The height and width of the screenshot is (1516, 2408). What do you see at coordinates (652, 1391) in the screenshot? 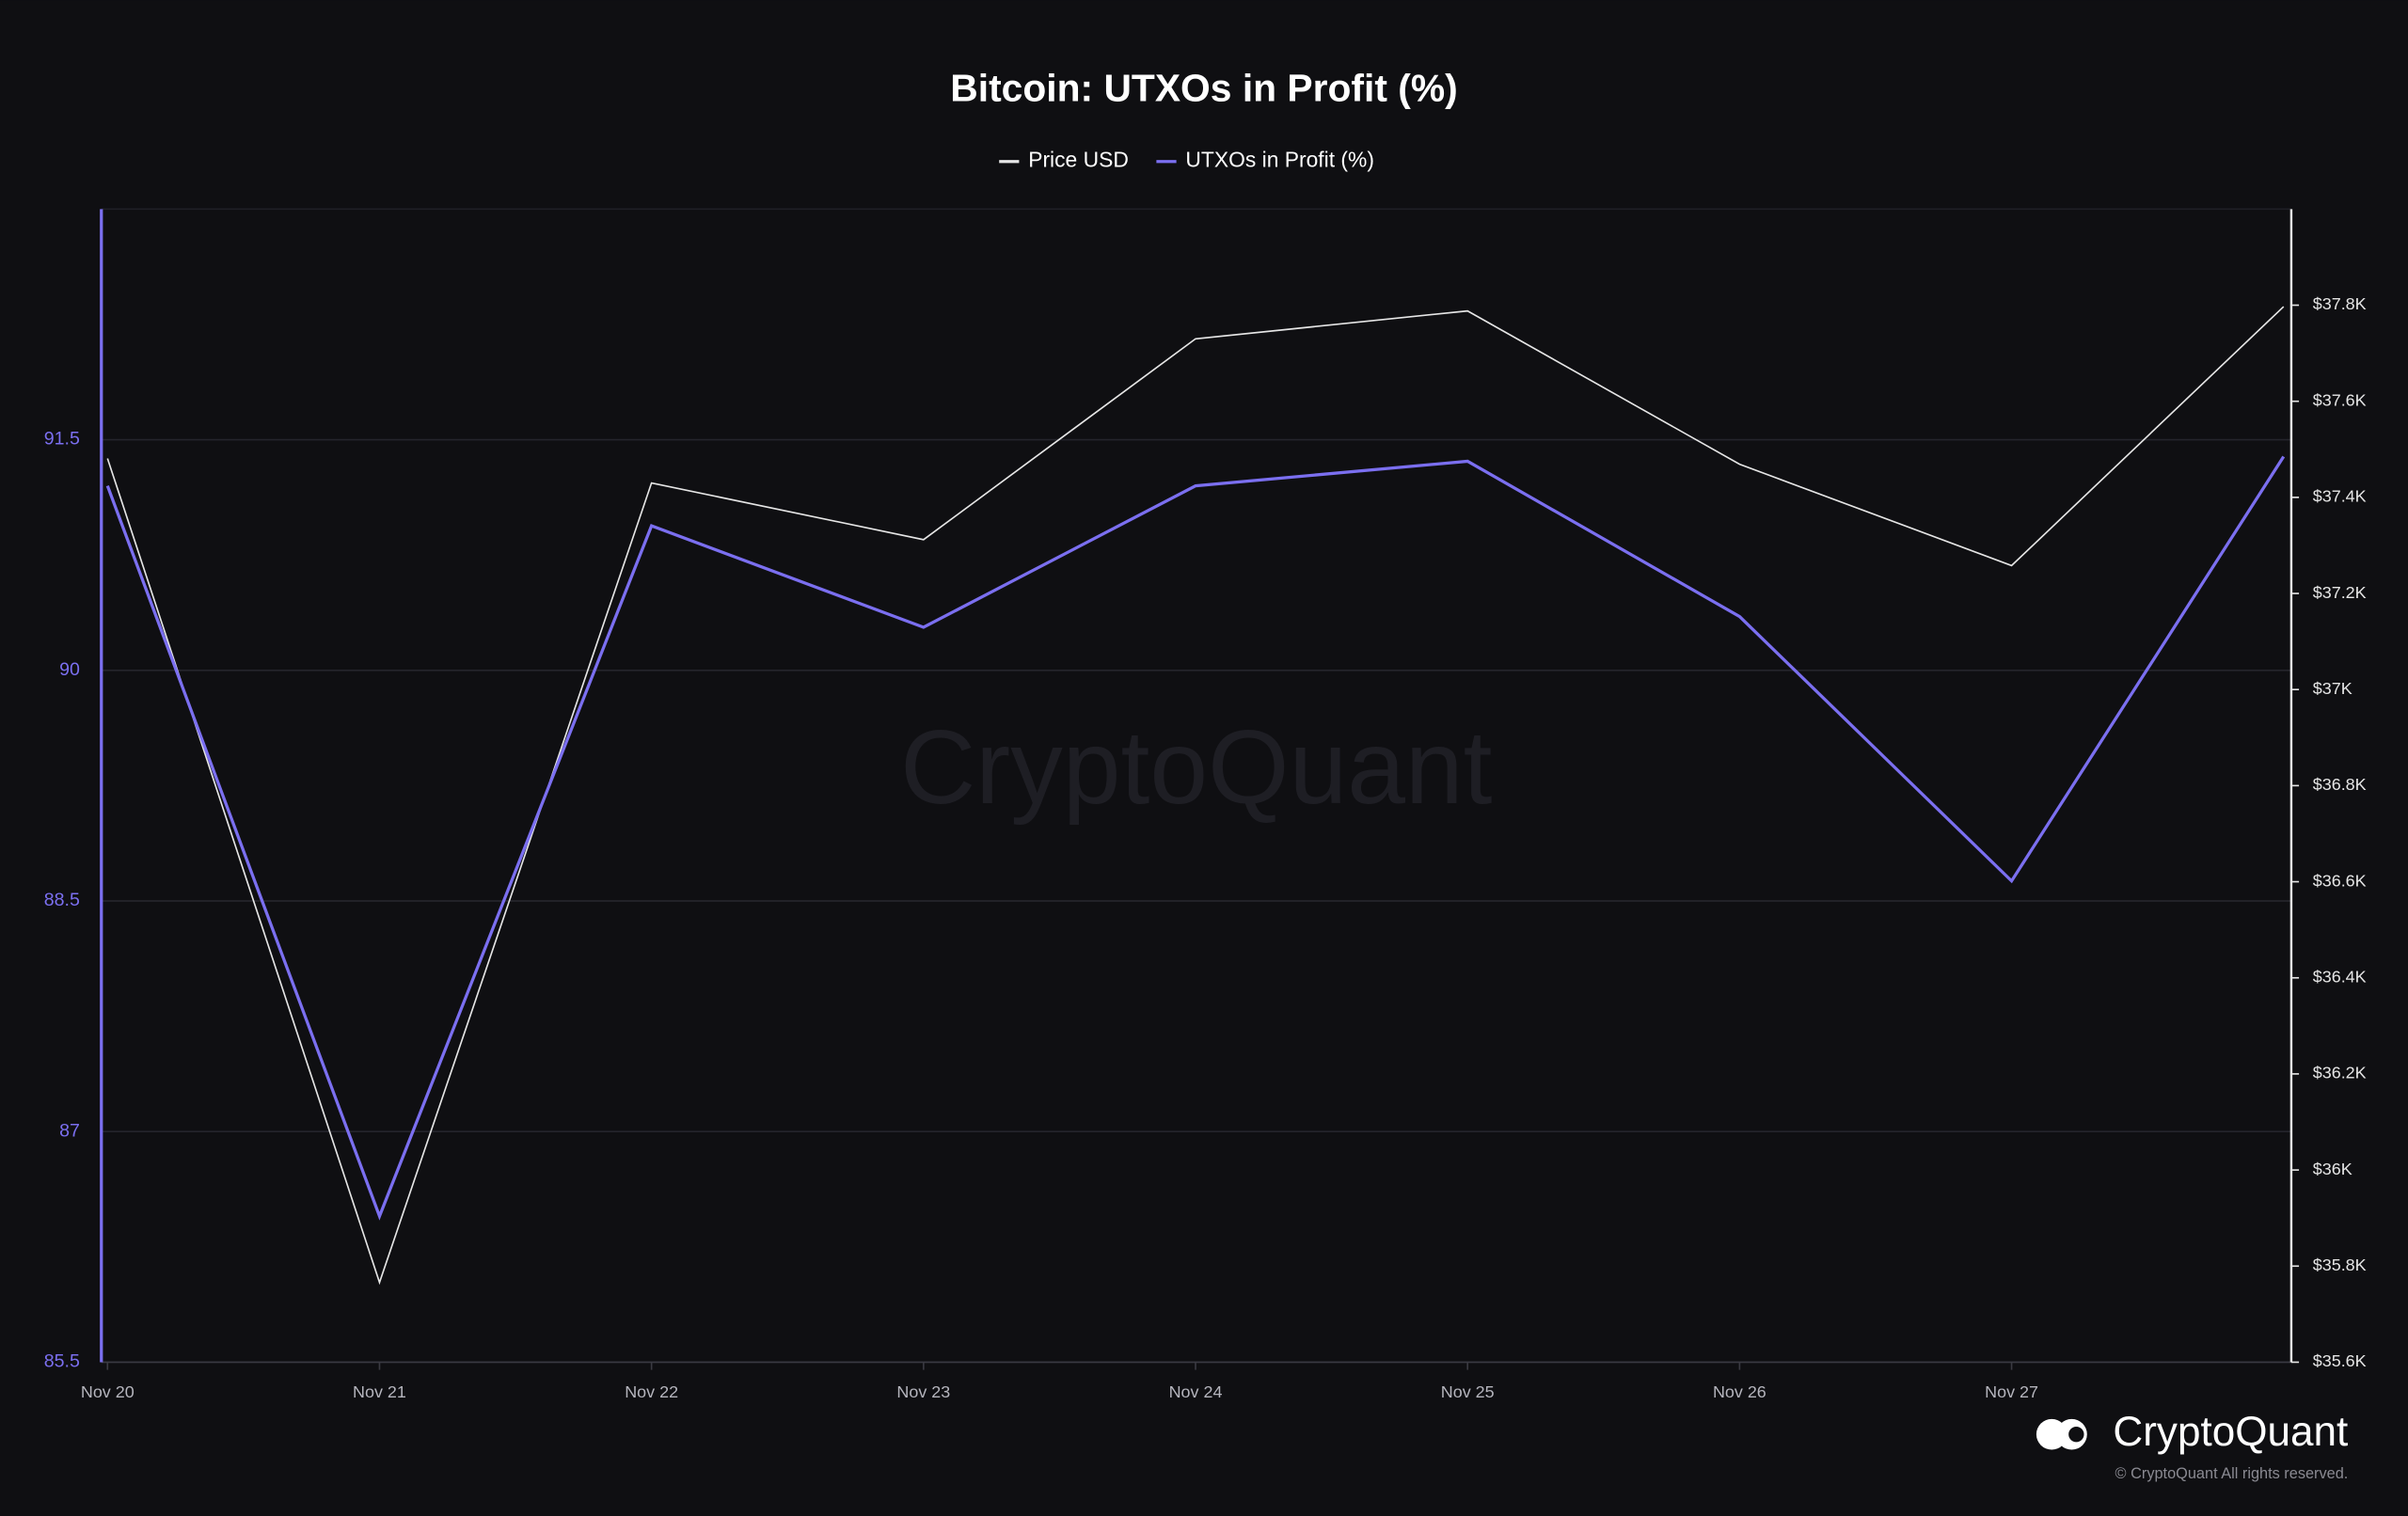
I see `x-tick-label: Nov 22` at bounding box center [652, 1391].